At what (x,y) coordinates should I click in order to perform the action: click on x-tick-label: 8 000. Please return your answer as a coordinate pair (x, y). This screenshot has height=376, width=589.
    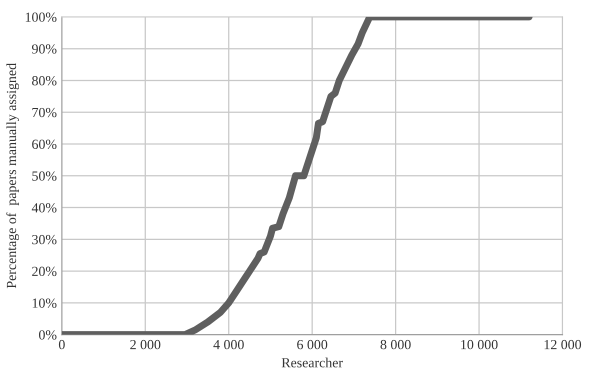
    Looking at the image, I should click on (395, 345).